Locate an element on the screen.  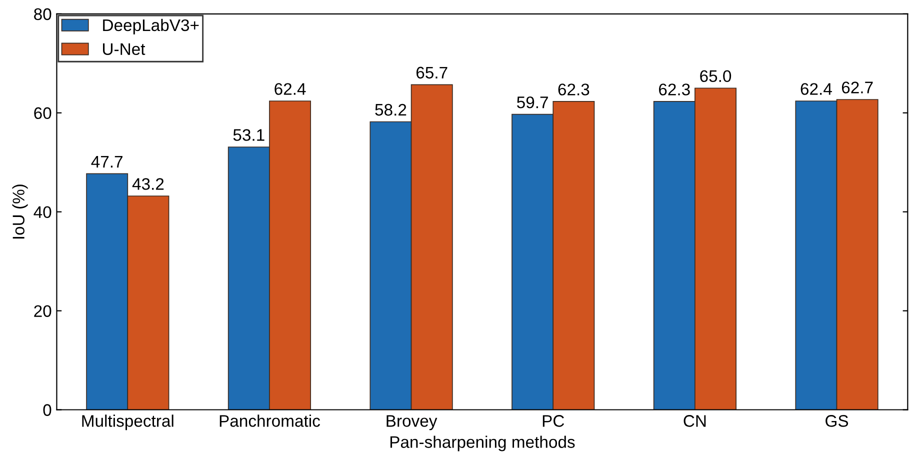
x-tick-label: GS is located at coordinates (837, 421).